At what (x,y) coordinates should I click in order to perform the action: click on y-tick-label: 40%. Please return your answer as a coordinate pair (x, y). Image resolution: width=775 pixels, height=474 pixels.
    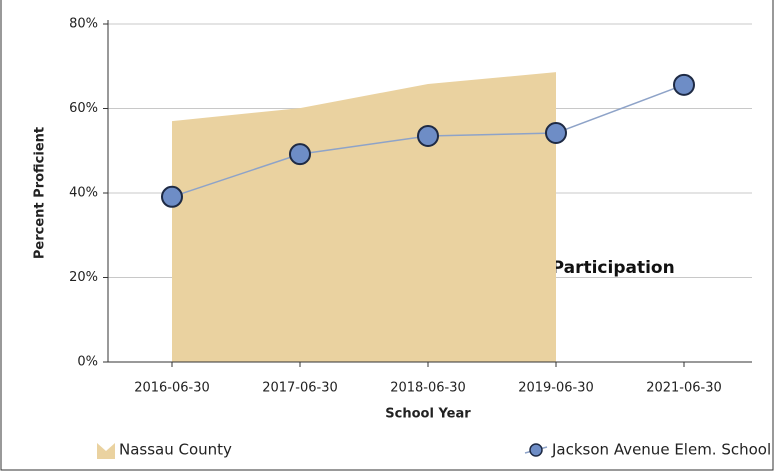
    Looking at the image, I should click on (83, 193).